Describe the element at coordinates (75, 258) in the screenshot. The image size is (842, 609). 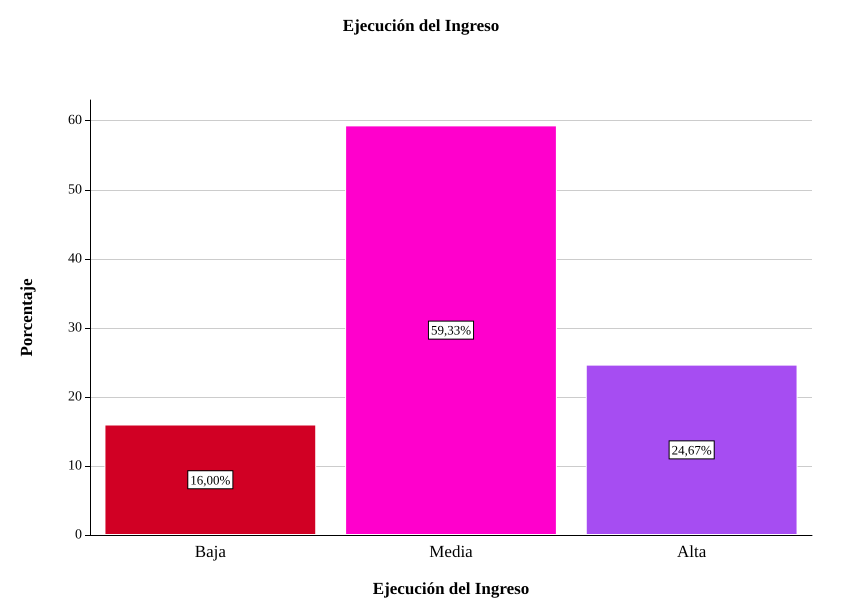
I see `y-tick-label: 40` at that location.